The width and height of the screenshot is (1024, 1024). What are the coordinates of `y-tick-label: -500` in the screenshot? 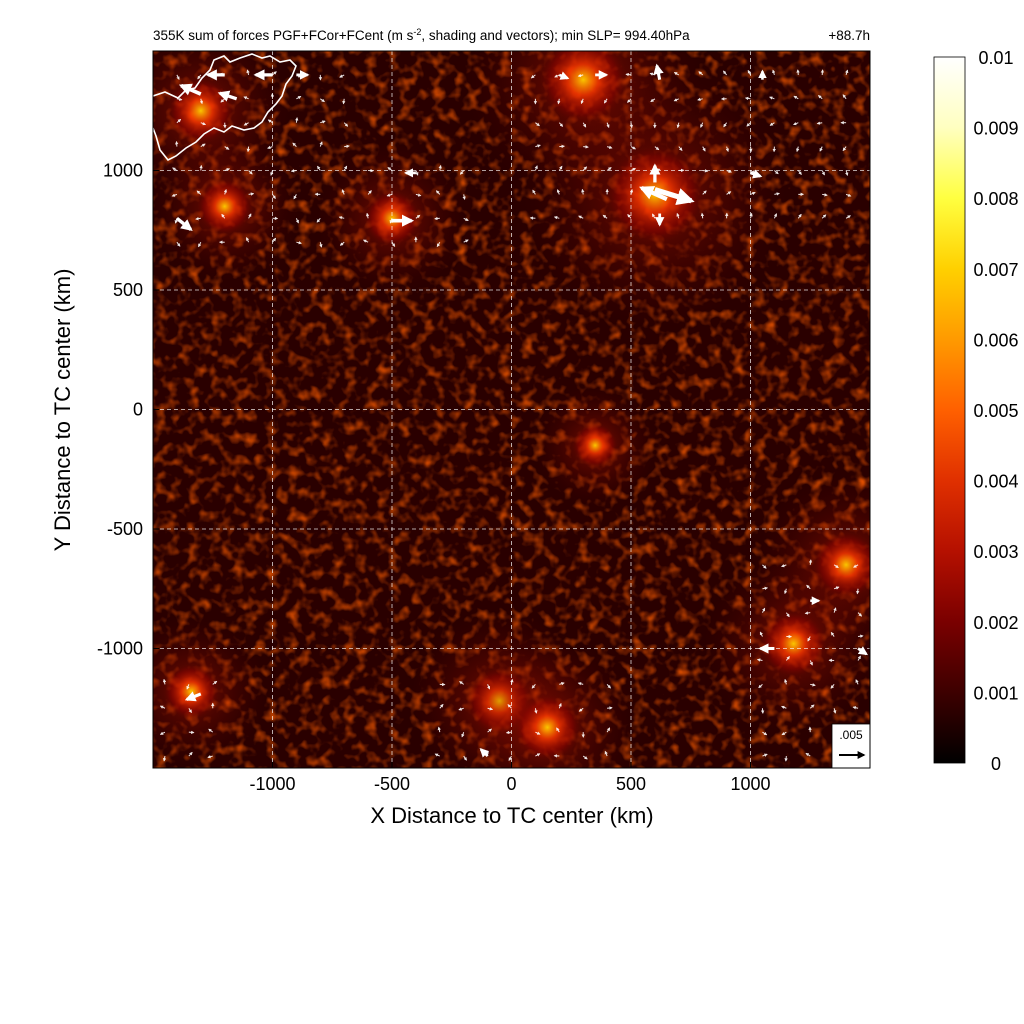 It's located at (125, 529).